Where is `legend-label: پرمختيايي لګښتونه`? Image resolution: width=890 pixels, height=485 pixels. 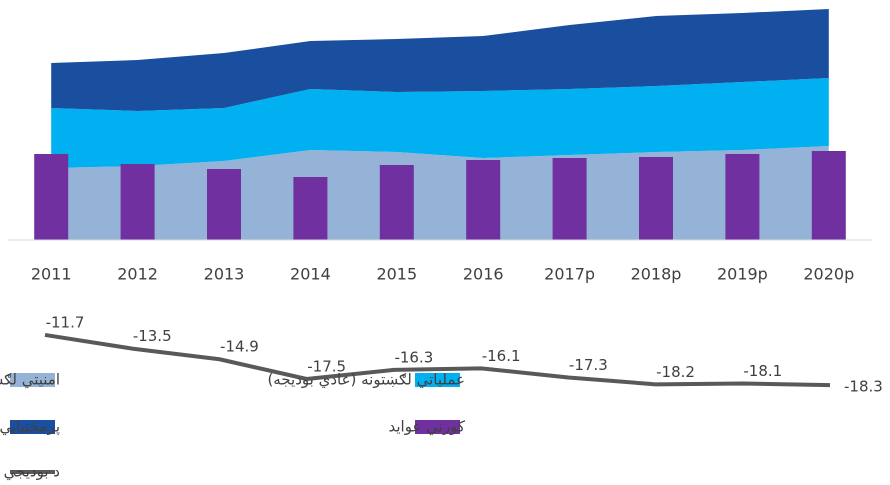 legend-label: پرمختيايي لګښتونه is located at coordinates (30, 427).